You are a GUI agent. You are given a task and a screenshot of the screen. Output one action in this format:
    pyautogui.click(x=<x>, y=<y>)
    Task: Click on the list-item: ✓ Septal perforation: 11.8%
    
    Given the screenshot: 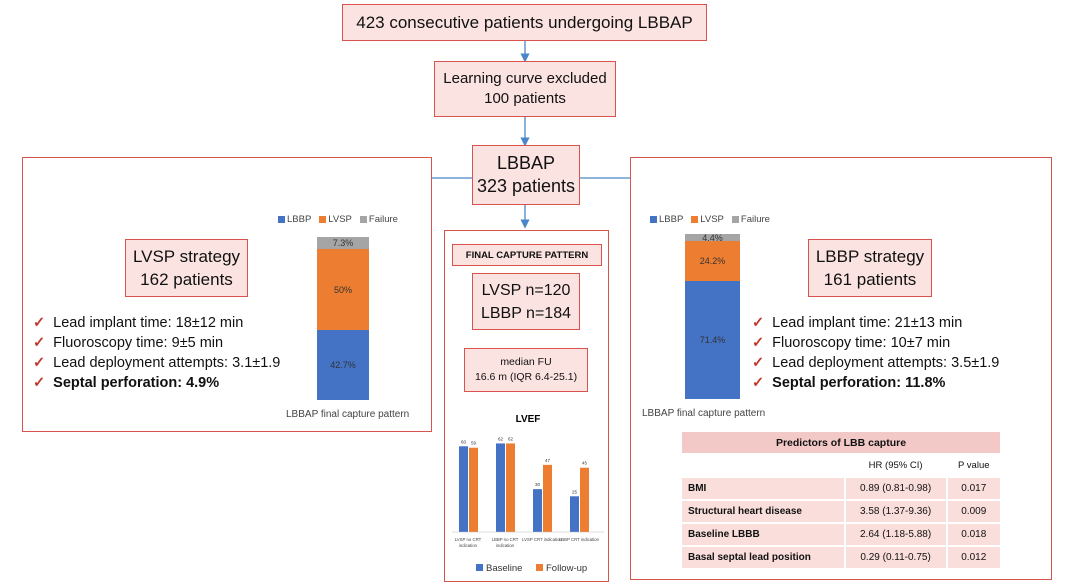 What is the action you would take?
    pyautogui.click(x=849, y=383)
    